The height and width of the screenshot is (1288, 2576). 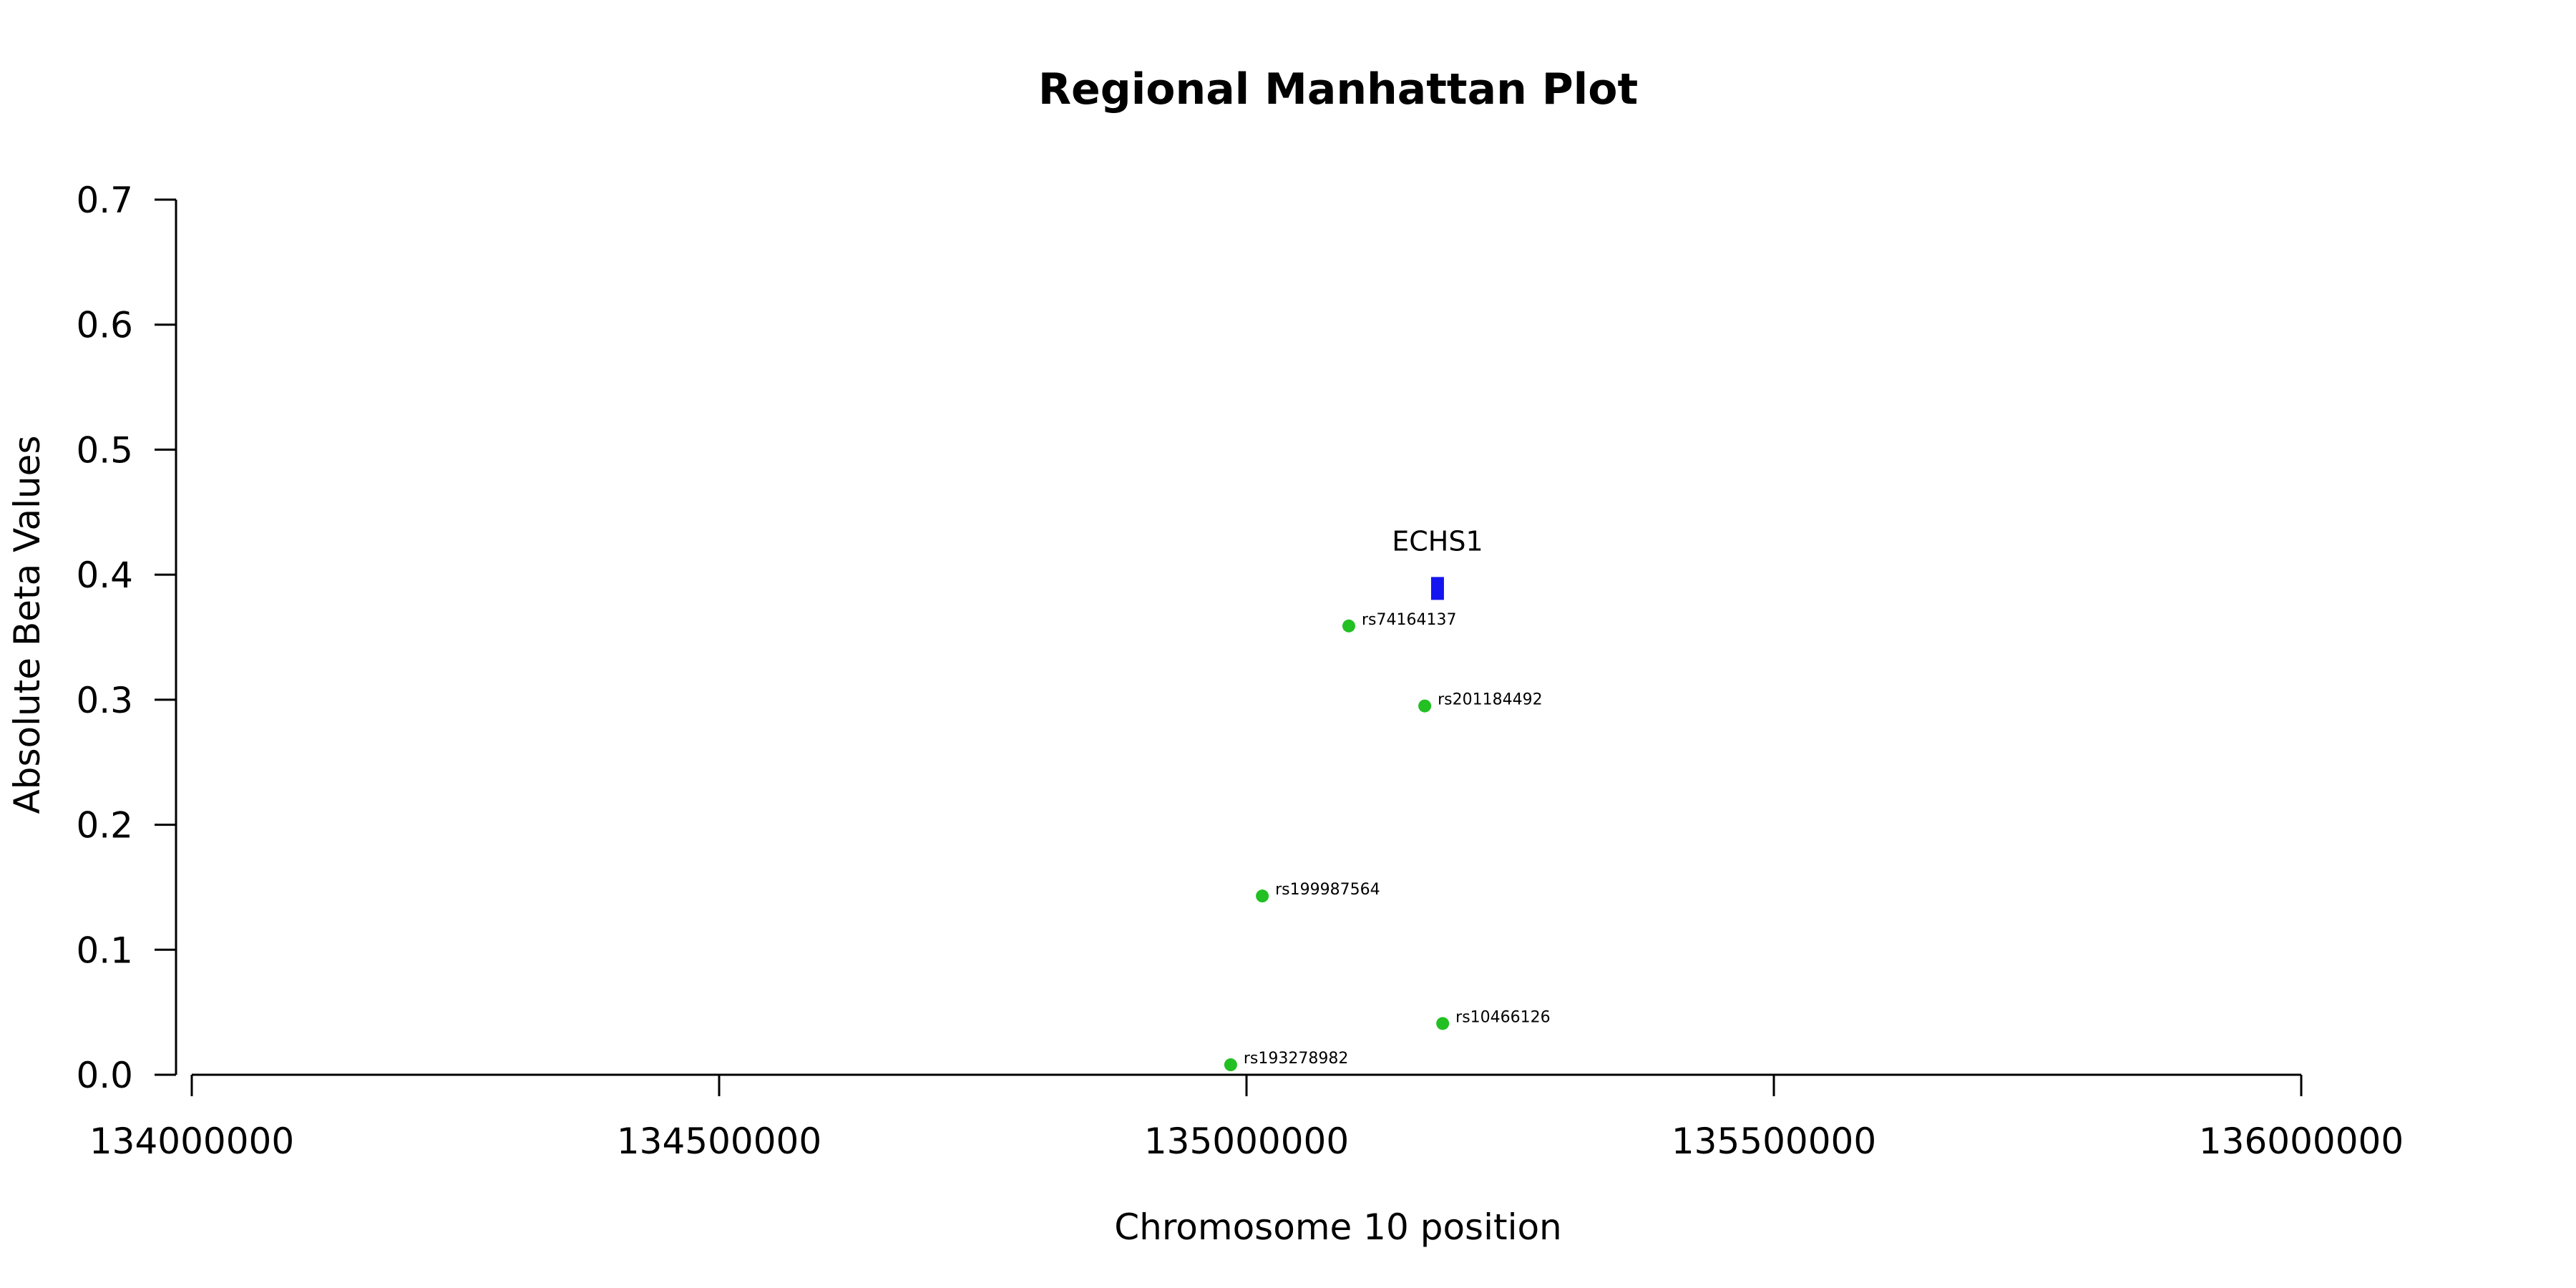 I want to click on chart-title: Regional Manhattan Plot, so click(x=1338, y=89).